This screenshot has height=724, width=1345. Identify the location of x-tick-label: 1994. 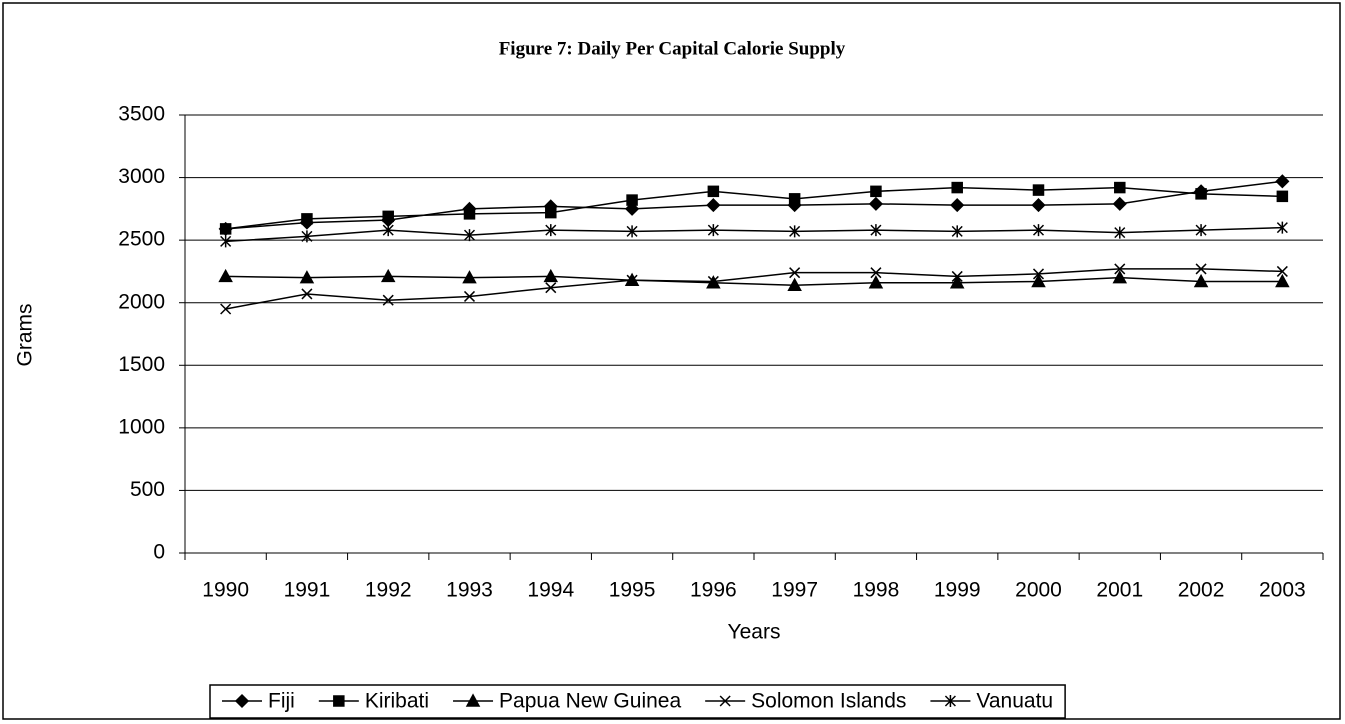
(550, 590).